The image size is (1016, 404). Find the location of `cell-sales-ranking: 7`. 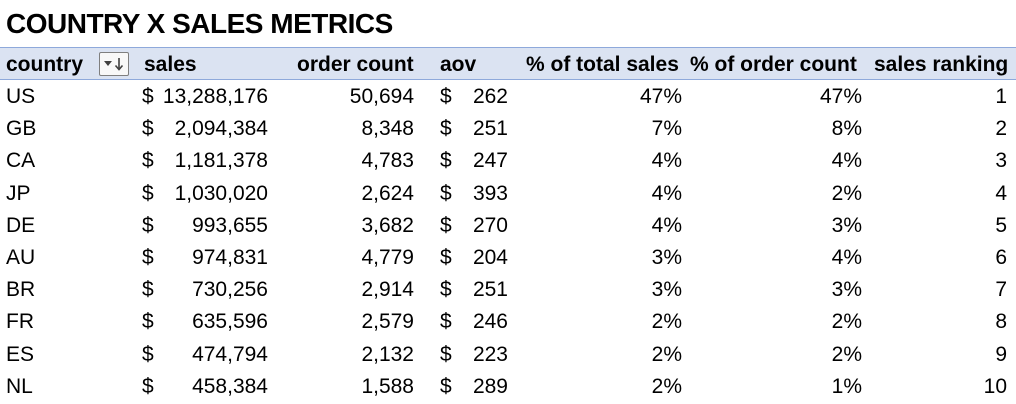

cell-sales-ranking: 7 is located at coordinates (1001, 290).